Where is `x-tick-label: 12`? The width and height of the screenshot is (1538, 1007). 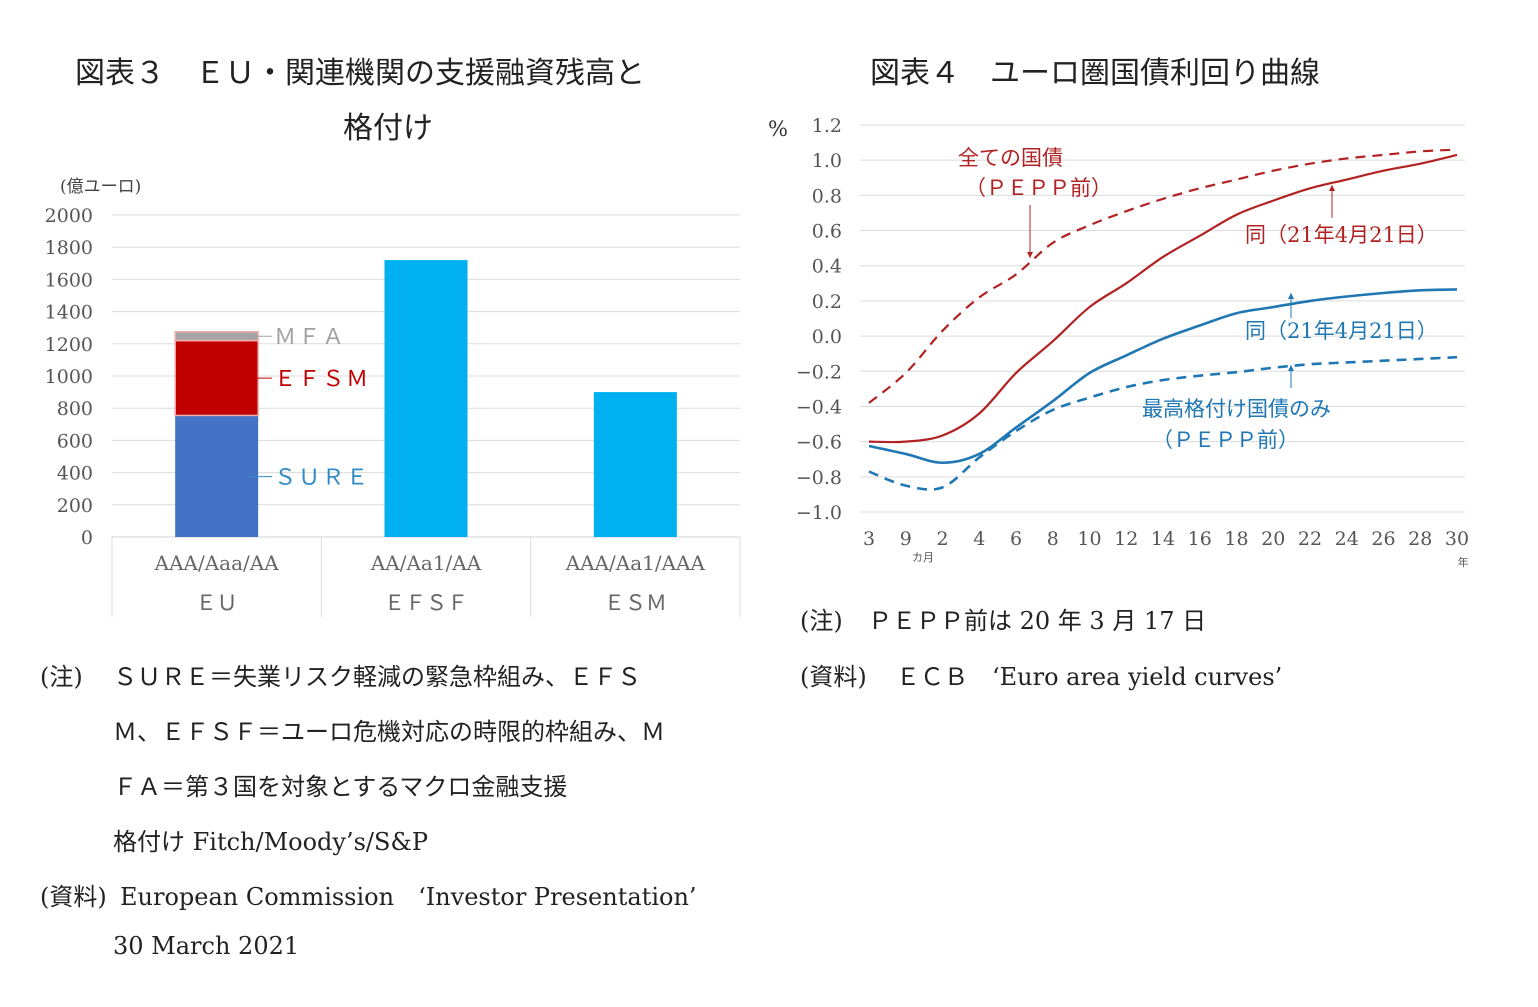 x-tick-label: 12 is located at coordinates (1126, 539).